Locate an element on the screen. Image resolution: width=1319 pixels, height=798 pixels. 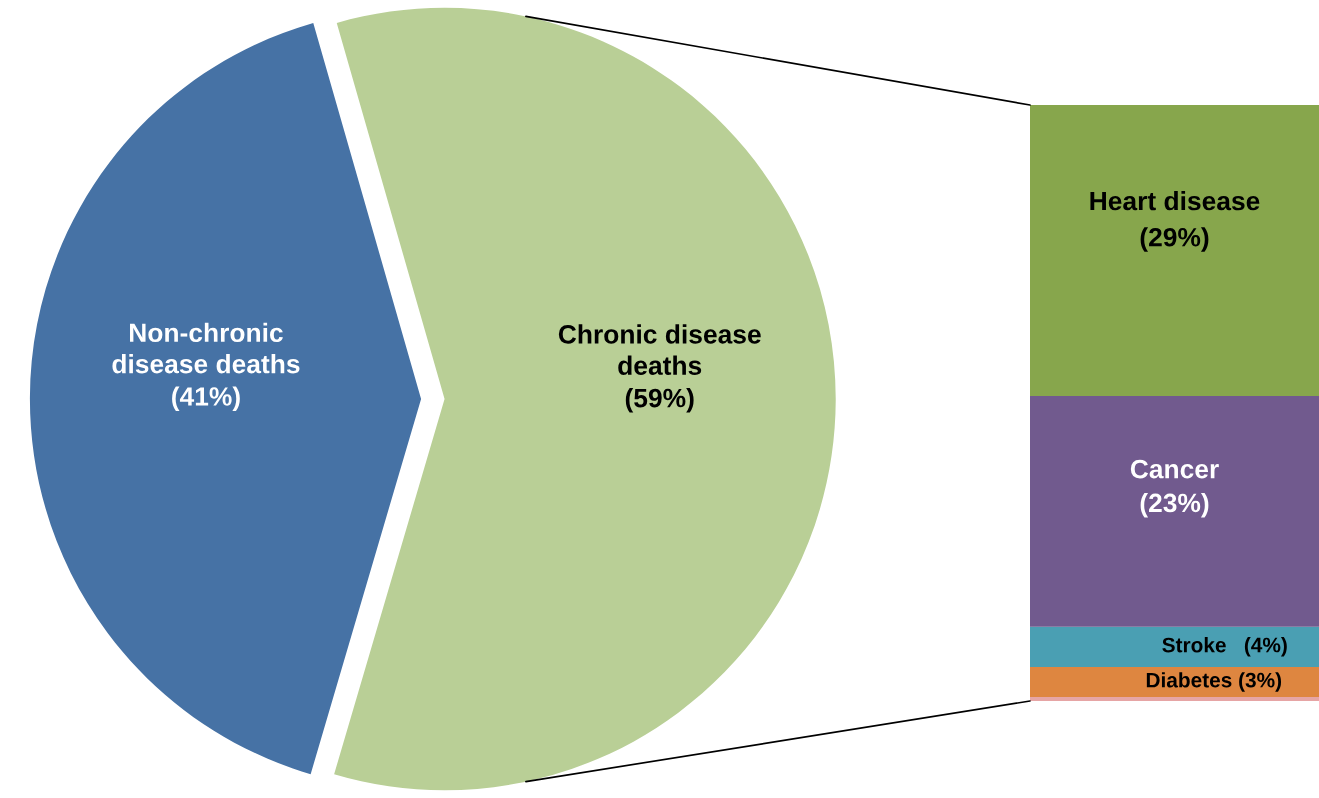
series-label: Stroke is located at coordinates (1194, 645).